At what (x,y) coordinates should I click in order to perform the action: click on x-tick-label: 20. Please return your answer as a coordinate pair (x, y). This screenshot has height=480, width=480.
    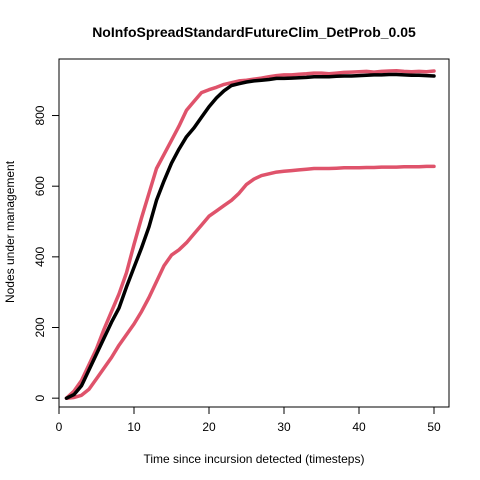
    Looking at the image, I should click on (209, 427).